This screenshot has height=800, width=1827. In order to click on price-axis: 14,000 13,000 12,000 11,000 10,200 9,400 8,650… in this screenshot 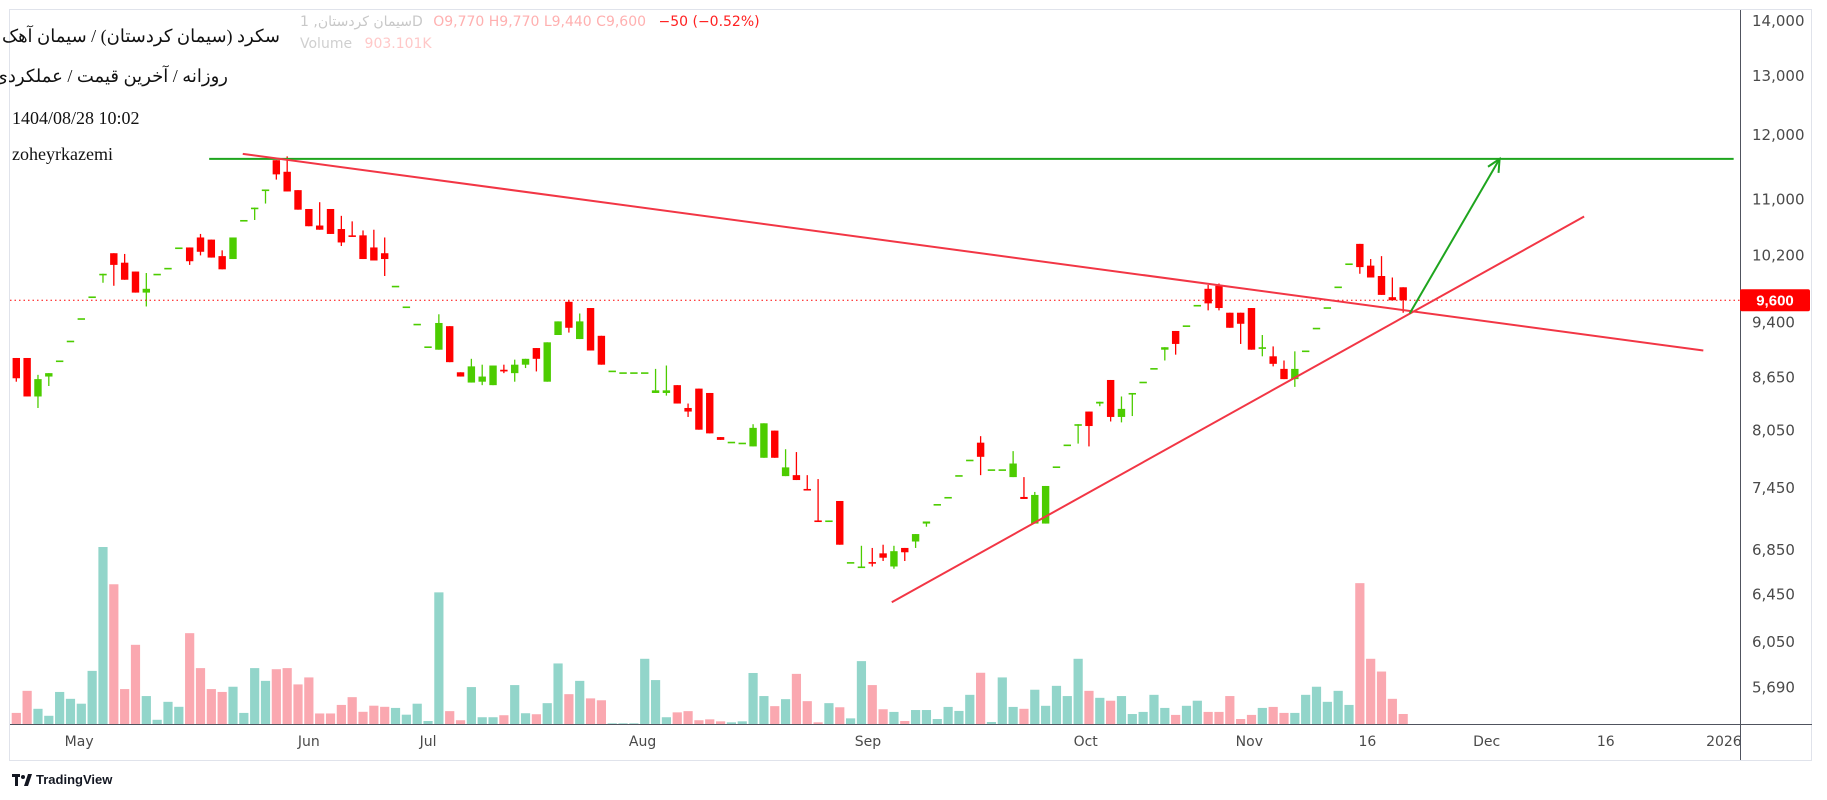, I will do `click(1778, 354)`.